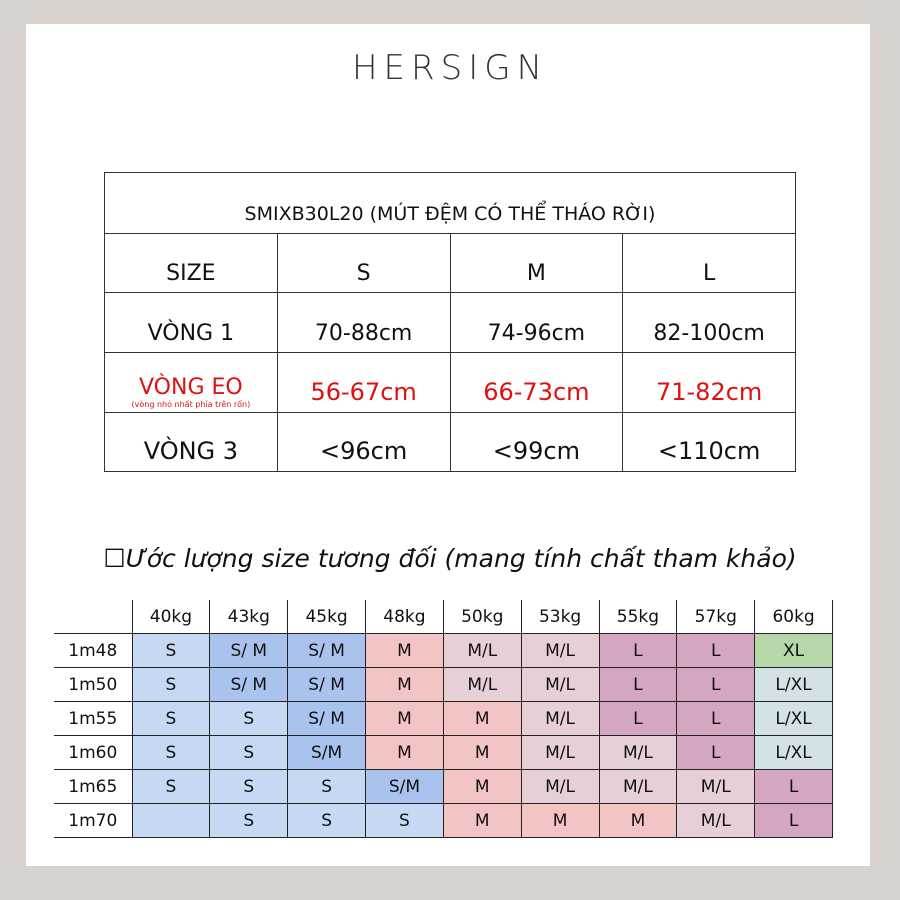  What do you see at coordinates (93, 650) in the screenshot?
I see `height-label: 1m48` at bounding box center [93, 650].